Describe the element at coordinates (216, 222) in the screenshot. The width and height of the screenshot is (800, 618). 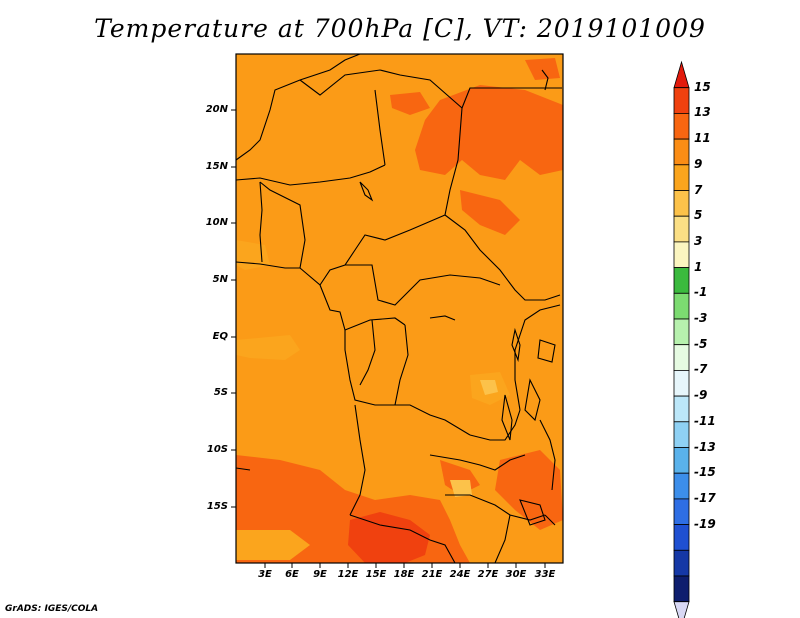
I see `lat-label-10n: 10N` at that location.